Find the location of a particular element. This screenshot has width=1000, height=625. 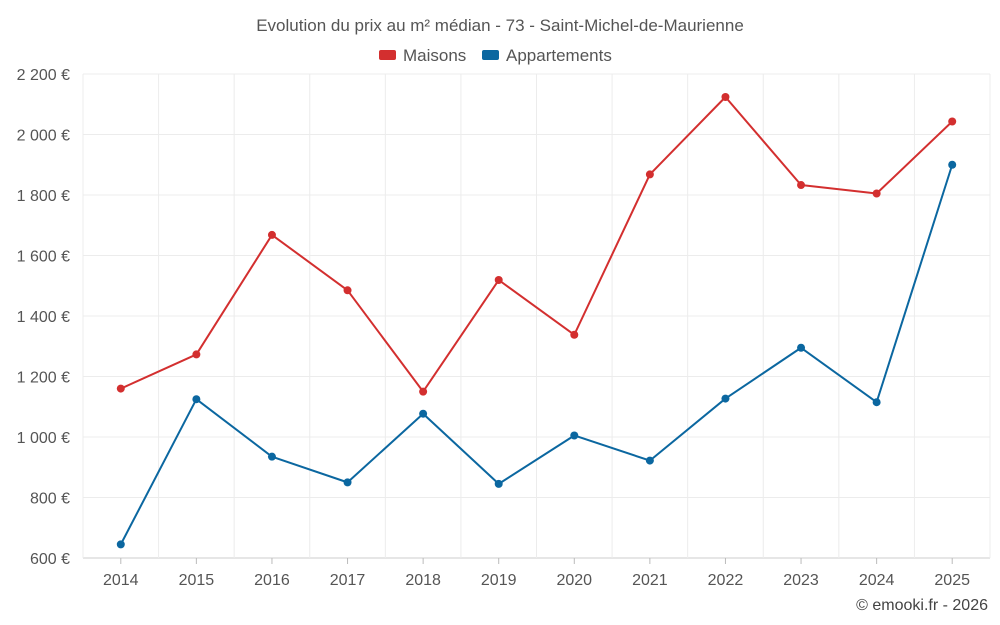

y-tick-label: 1 400 € is located at coordinates (43, 317).